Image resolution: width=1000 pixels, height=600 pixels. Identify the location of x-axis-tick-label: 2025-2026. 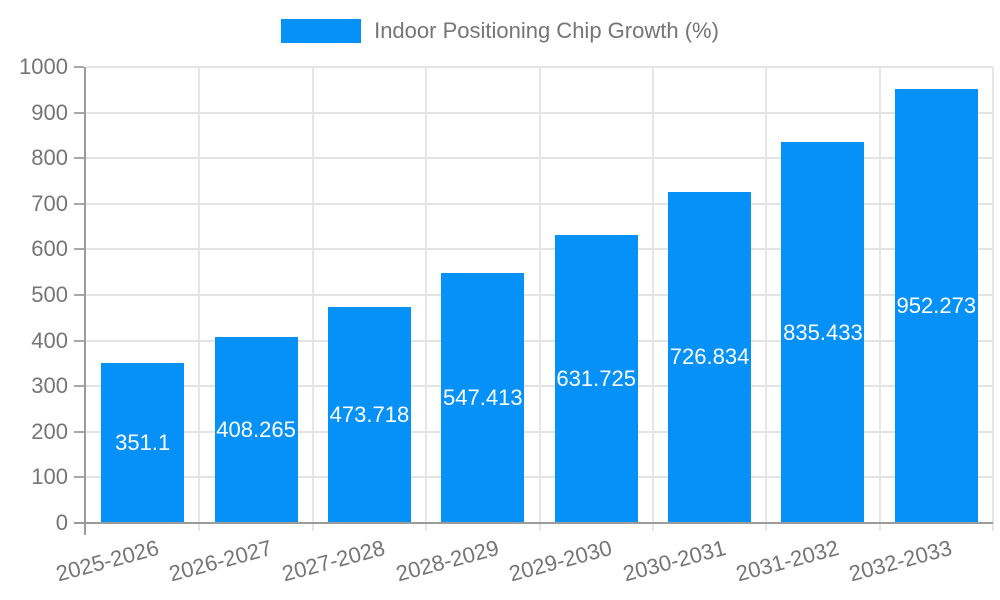
(107, 561).